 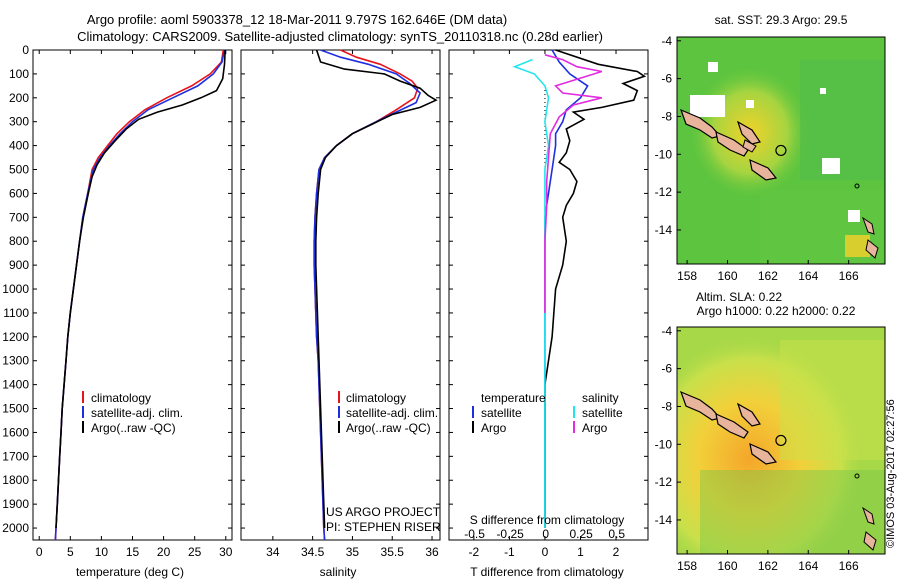 I want to click on x-tick-label: 34.5, so click(x=313, y=552).